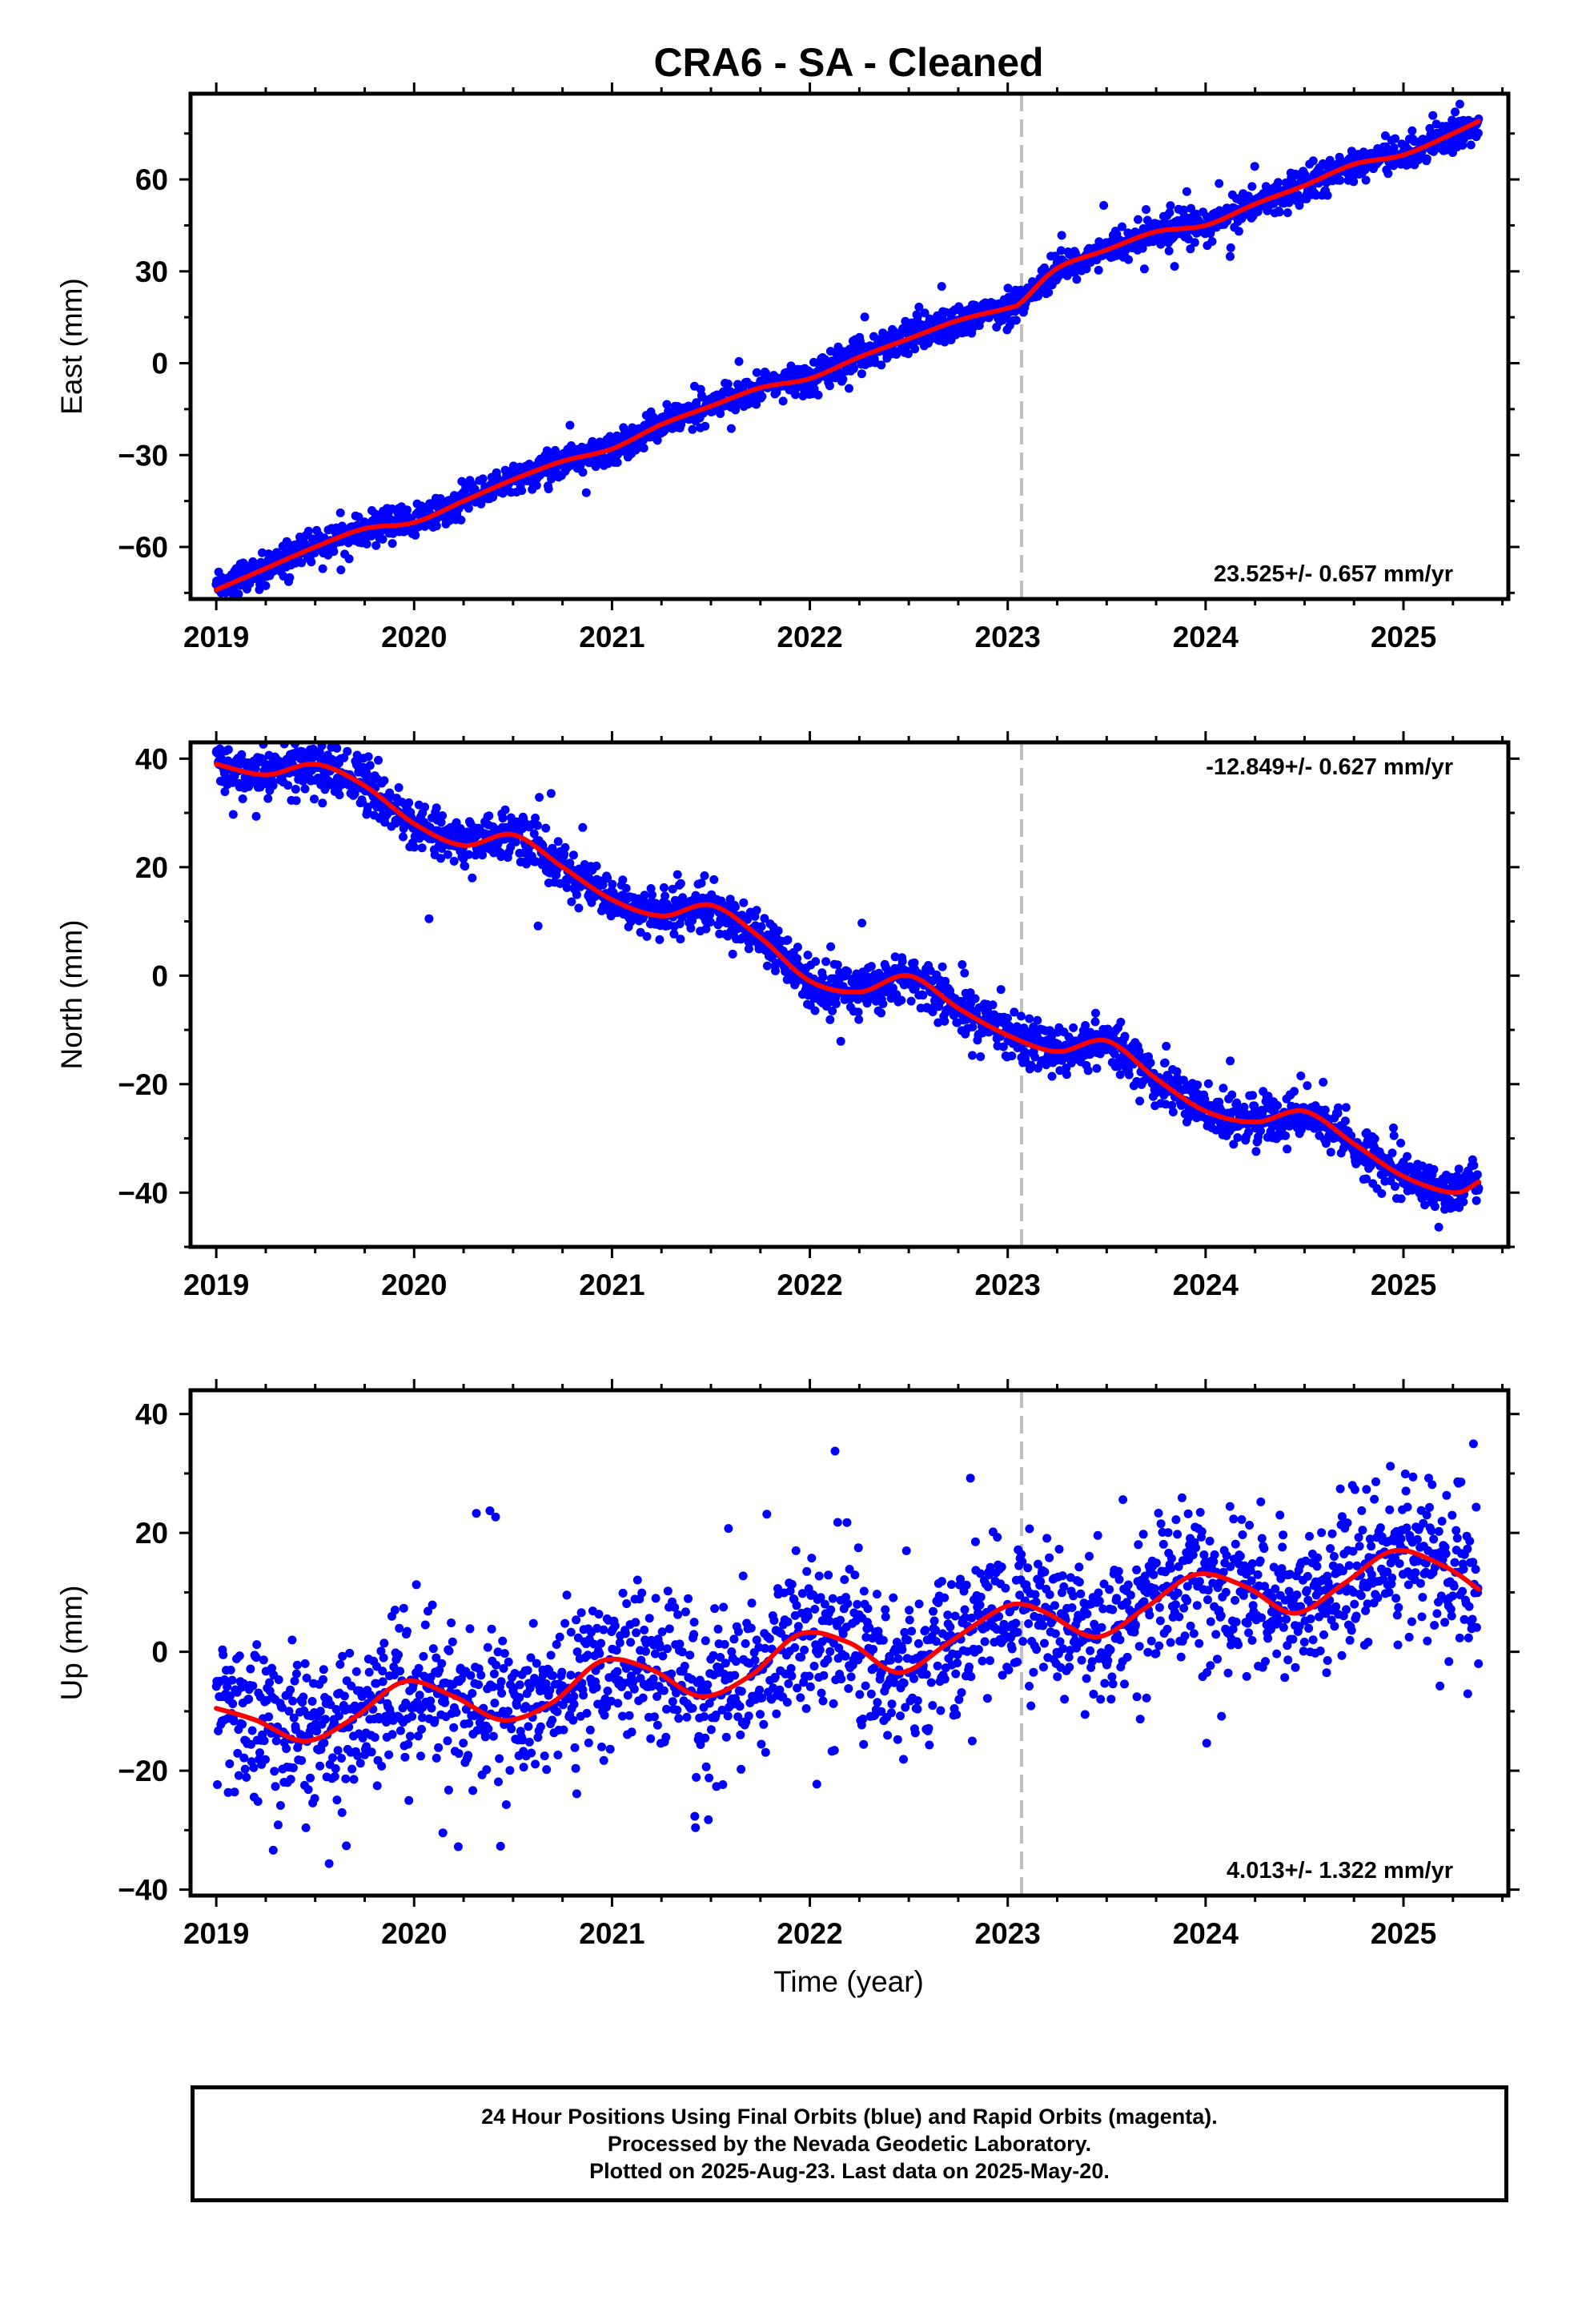 The image size is (1582, 2324). I want to click on x-tick-label: 2023, so click(1008, 637).